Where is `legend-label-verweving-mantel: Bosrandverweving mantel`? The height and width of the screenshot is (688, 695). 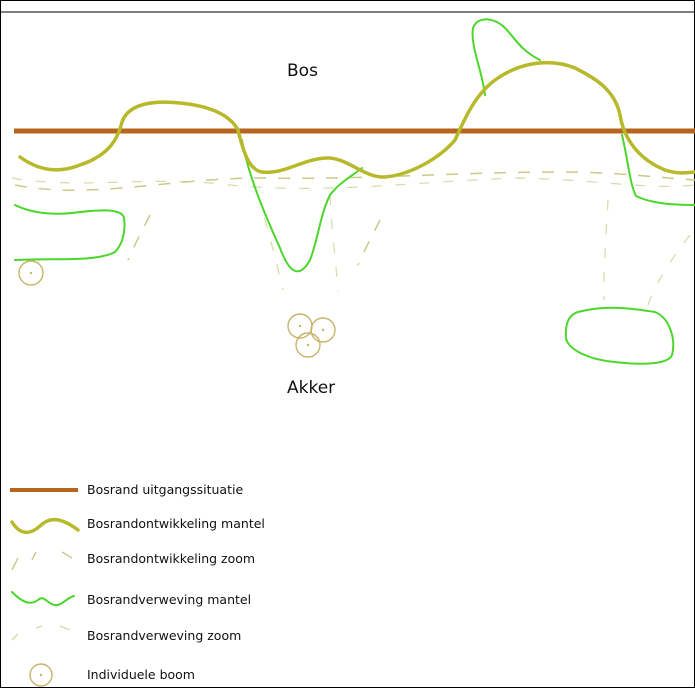
legend-label-verweving-mantel: Bosrandverweving mantel is located at coordinates (169, 599).